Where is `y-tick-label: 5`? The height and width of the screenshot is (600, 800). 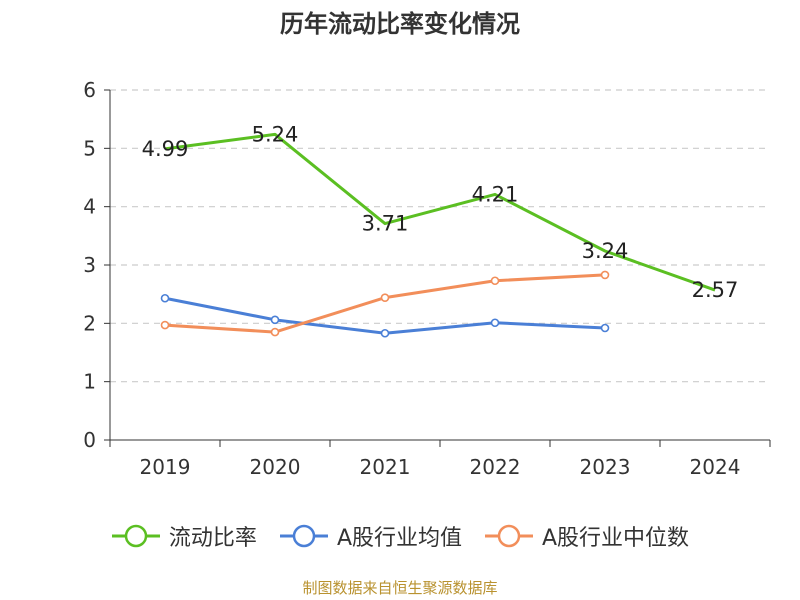 y-tick-label: 5 is located at coordinates (89, 148).